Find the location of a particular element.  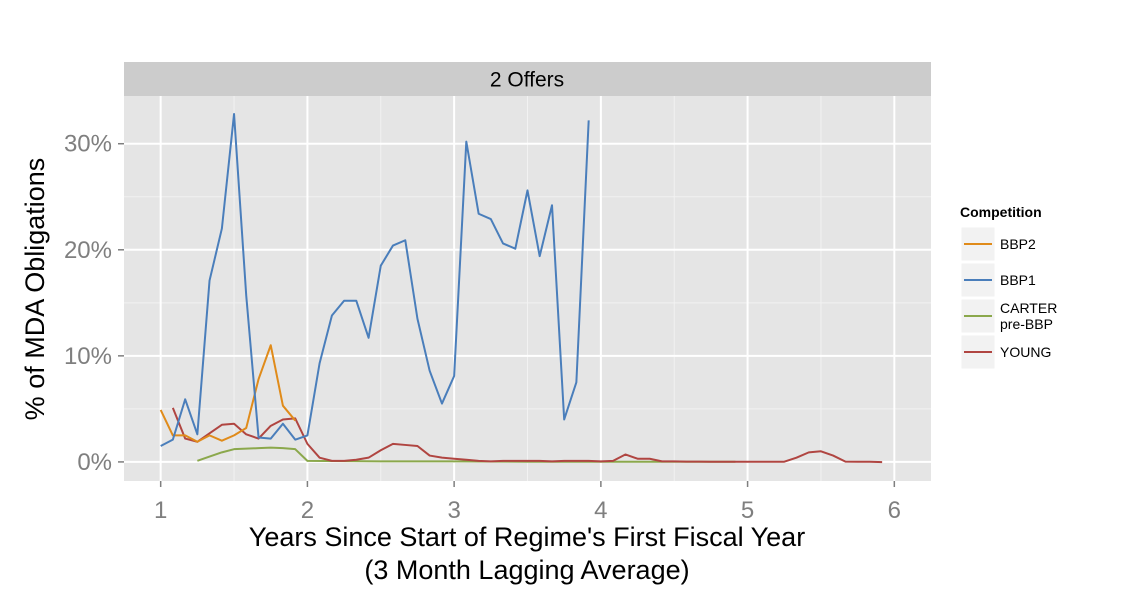

x-tick-label: 6 is located at coordinates (894, 510).